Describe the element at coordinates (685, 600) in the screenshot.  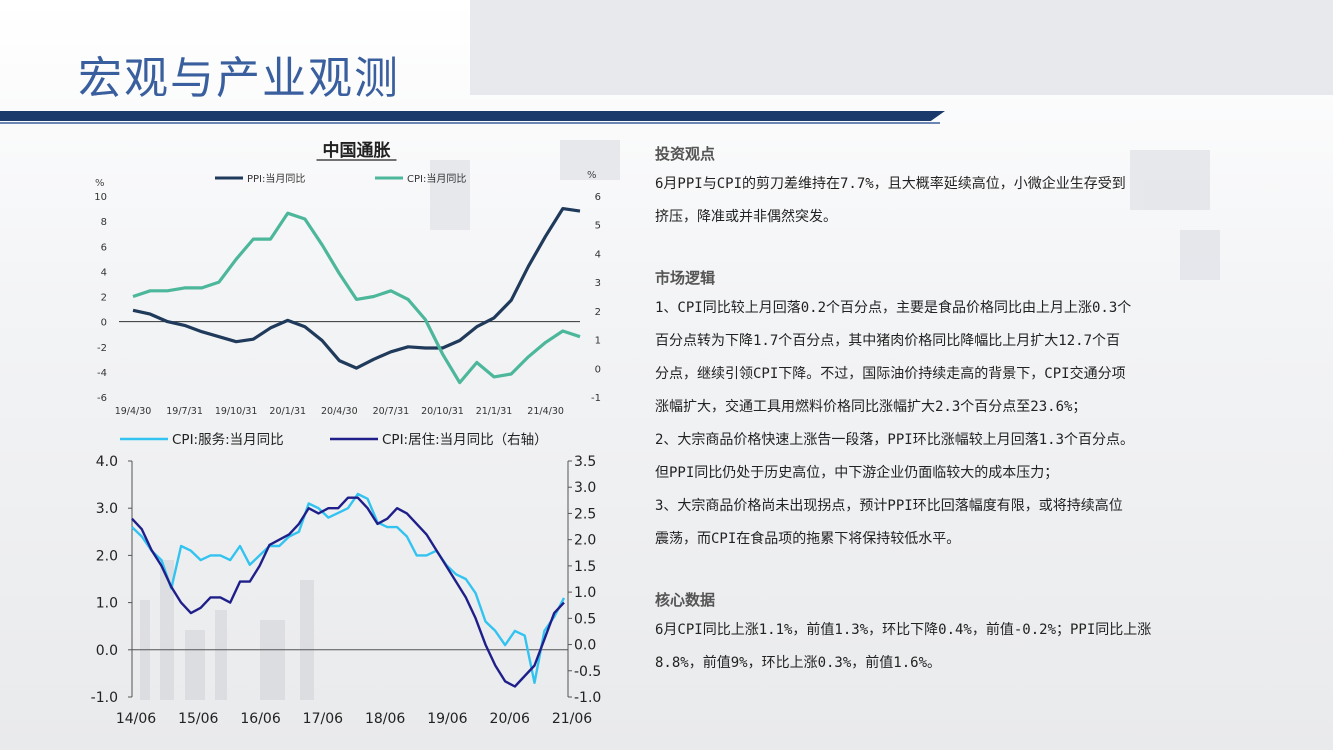
I see `section-title: 核心数据` at that location.